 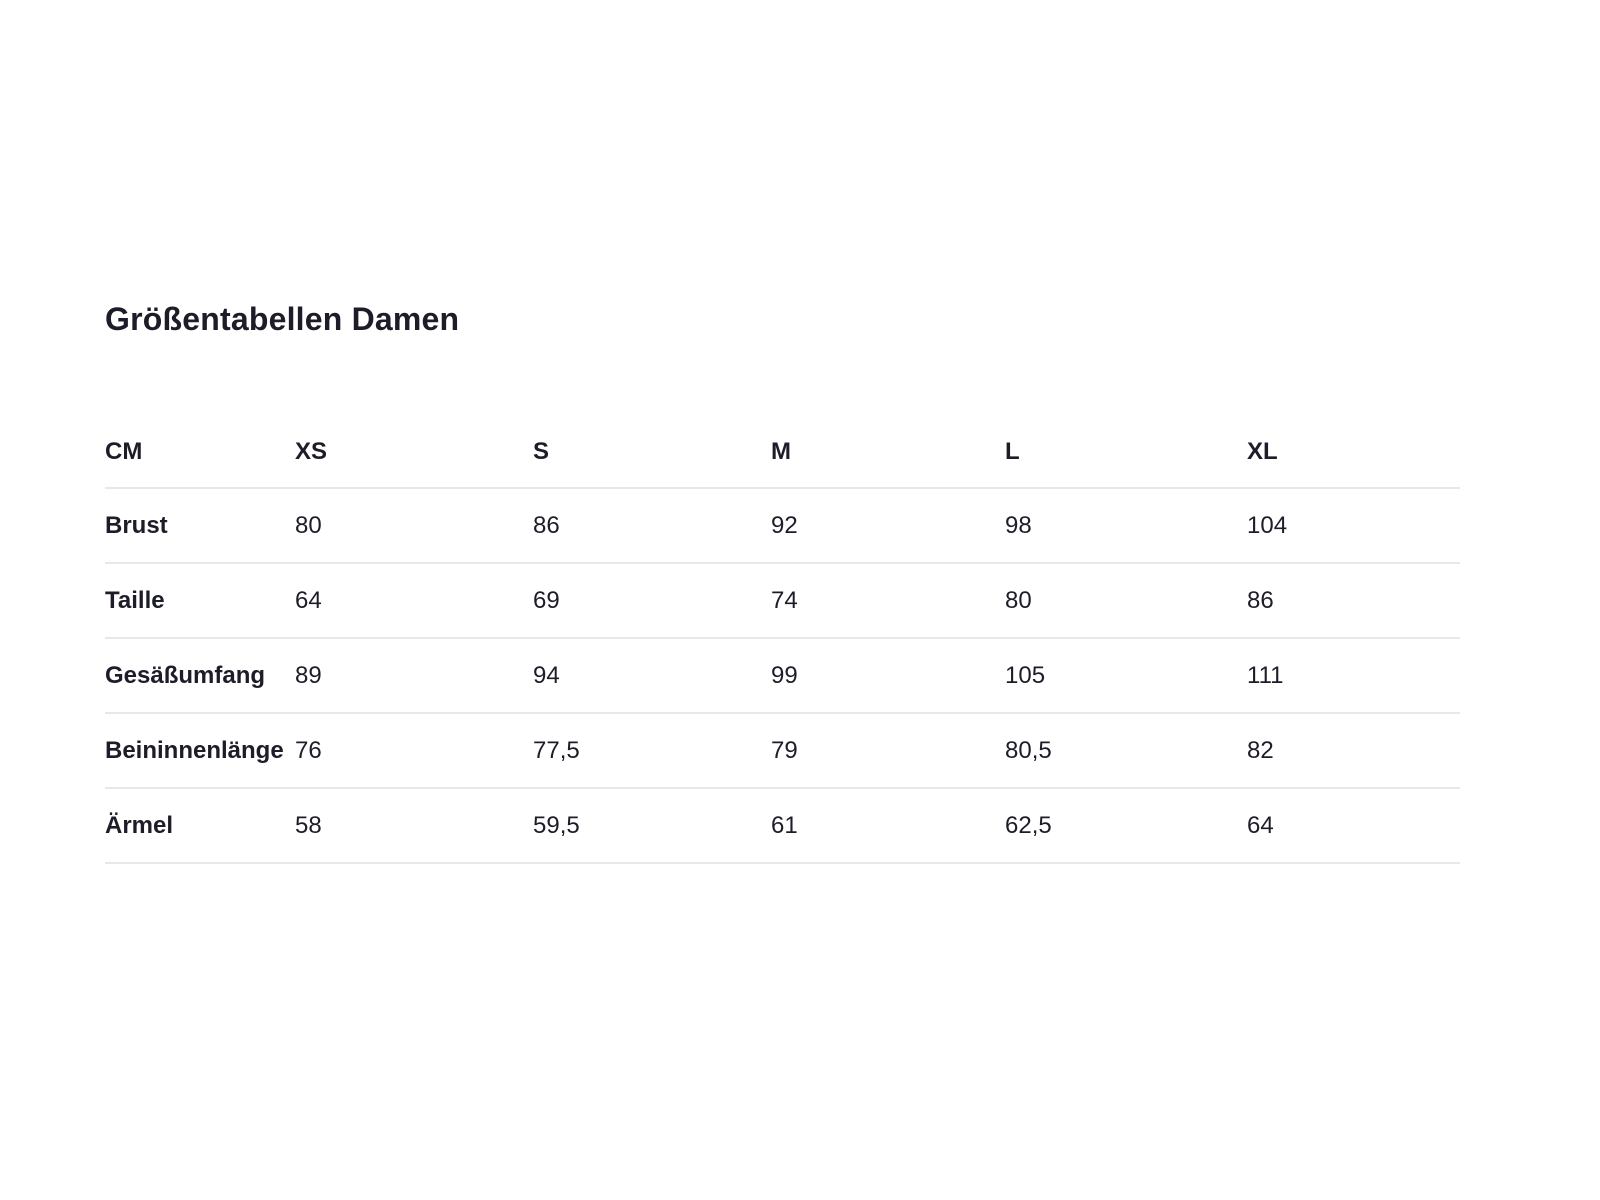 I want to click on table-cell: 62,5, so click(x=1126, y=826).